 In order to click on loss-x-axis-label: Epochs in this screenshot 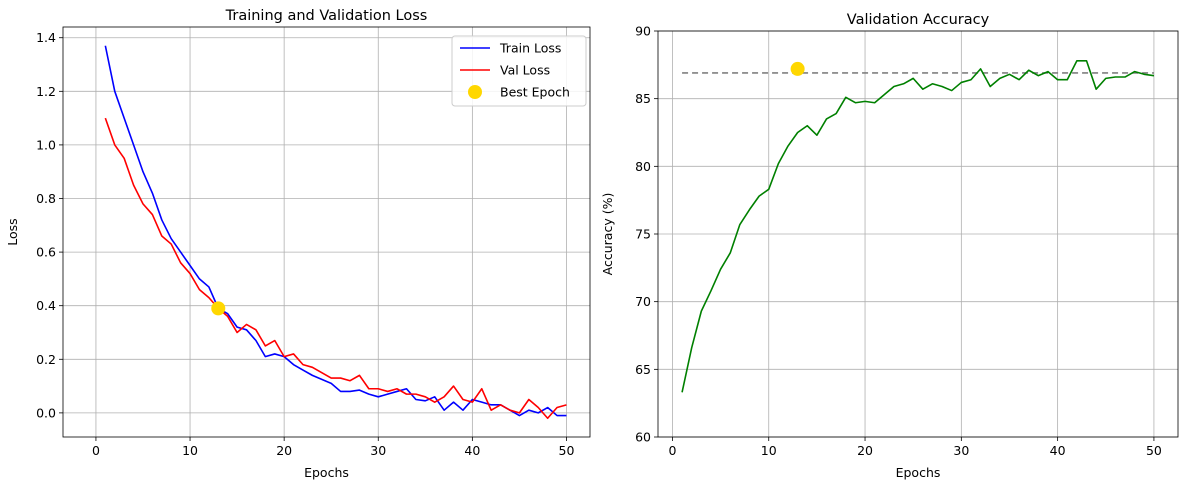, I will do `click(326, 472)`.